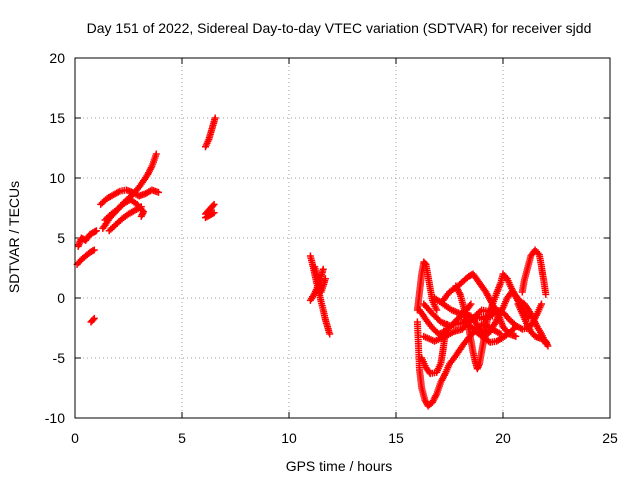 This screenshot has width=640, height=480. I want to click on y-tick-label: 0, so click(61, 298).